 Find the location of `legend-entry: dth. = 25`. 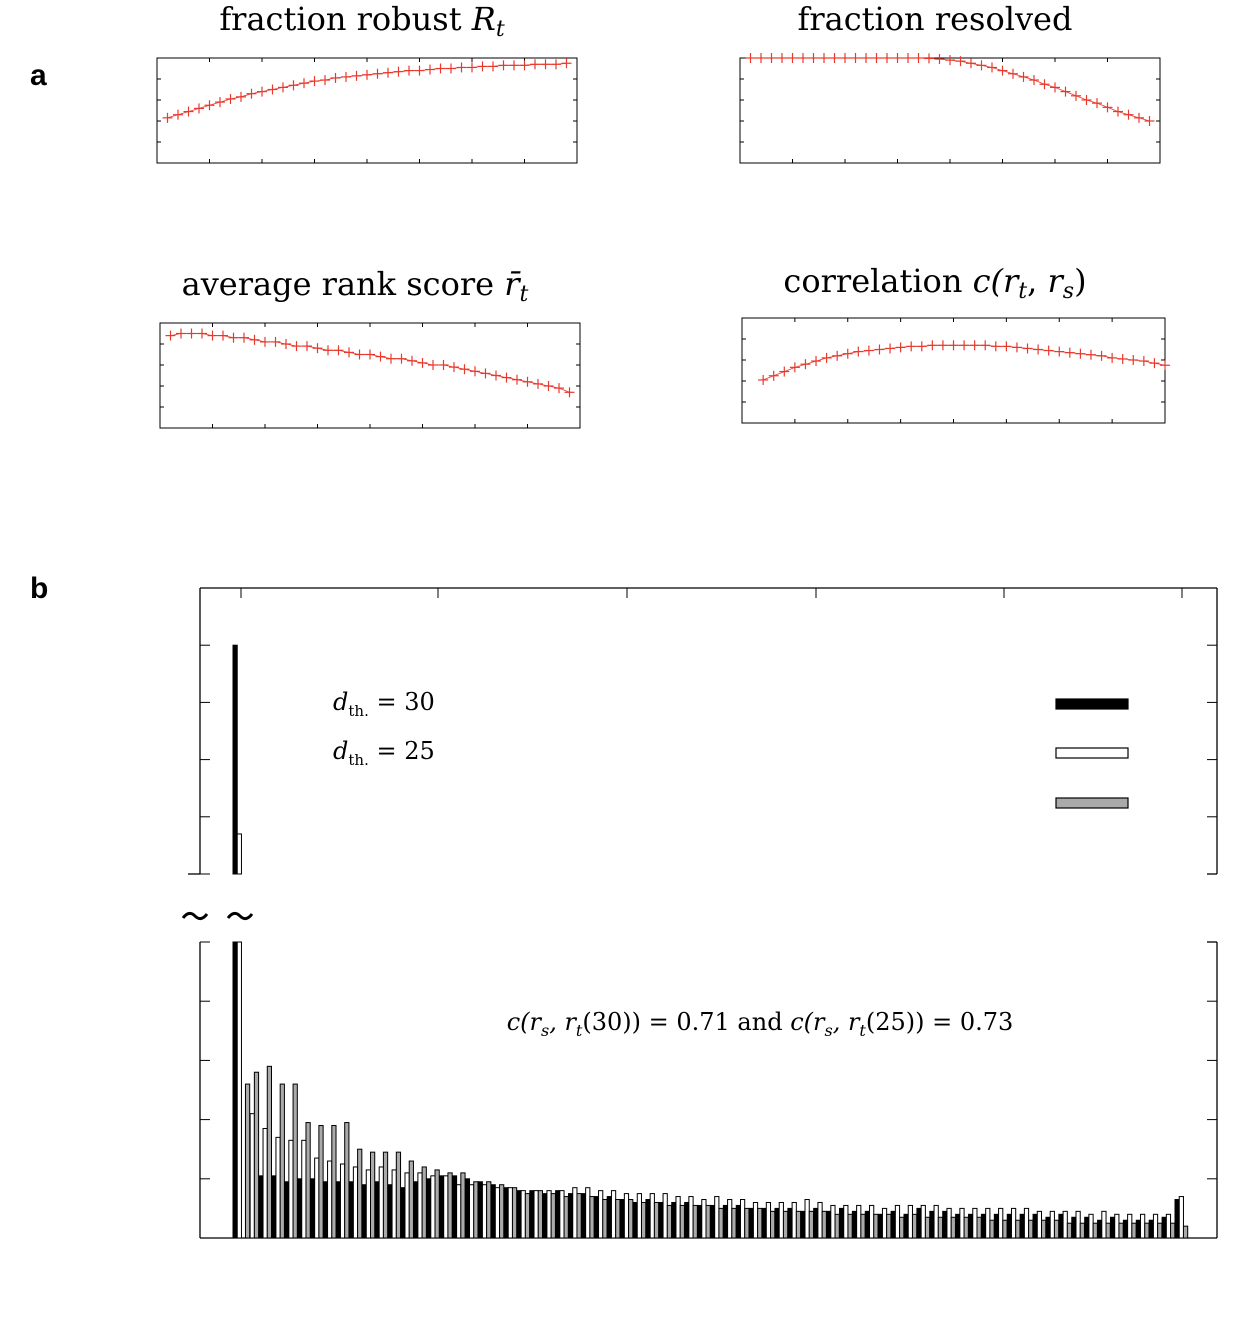

legend-entry: dth. = 25 is located at coordinates (731, 753).